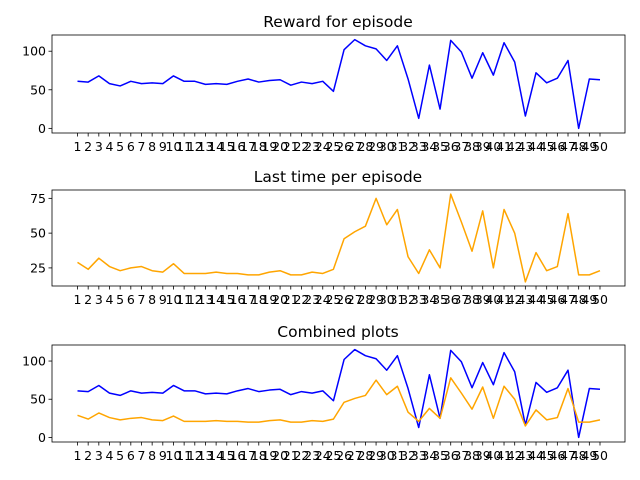 The height and width of the screenshot is (480, 640). Describe the element at coordinates (291, 146) in the screenshot. I see `x-tick-label: 21` at that location.